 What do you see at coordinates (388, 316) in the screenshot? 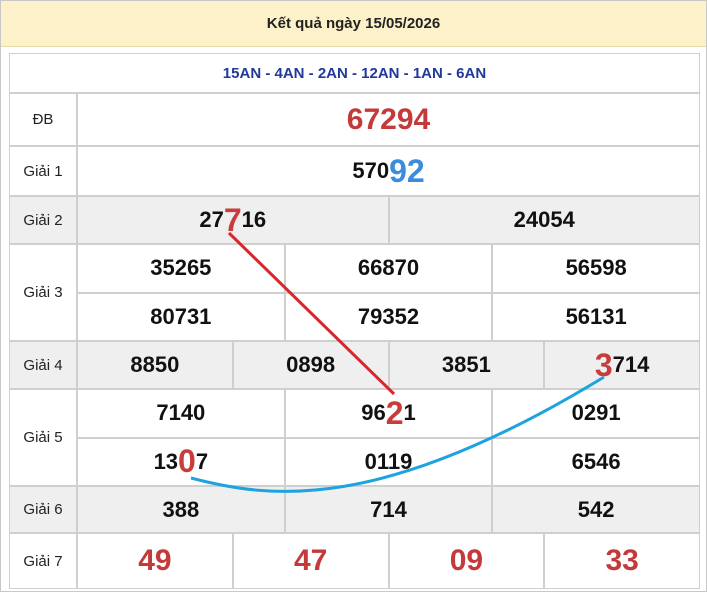
I see `number-cell: 79352` at bounding box center [388, 316].